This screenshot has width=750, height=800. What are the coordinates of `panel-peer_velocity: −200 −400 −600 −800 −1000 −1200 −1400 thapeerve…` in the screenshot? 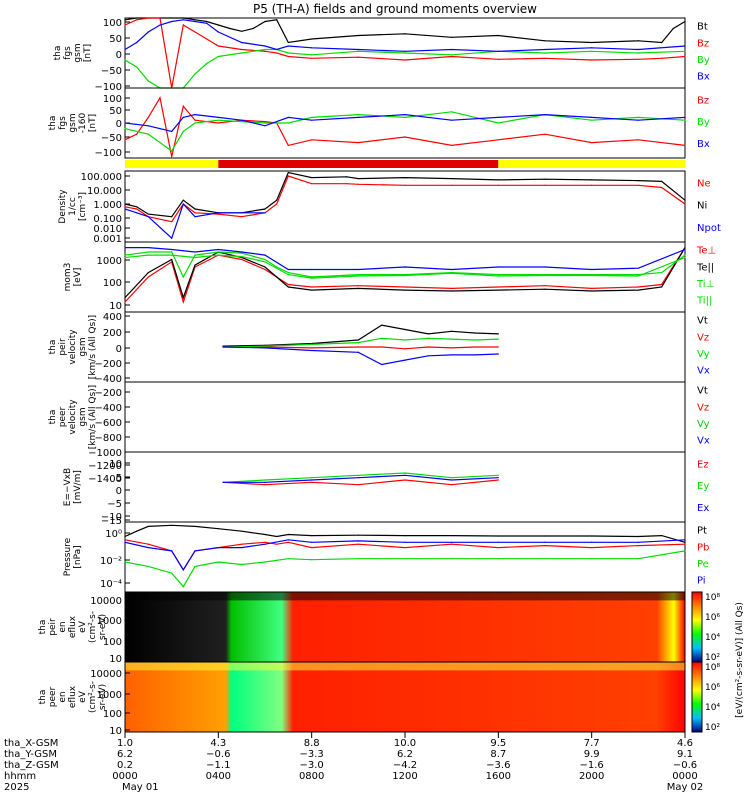 It's located at (379, 433).